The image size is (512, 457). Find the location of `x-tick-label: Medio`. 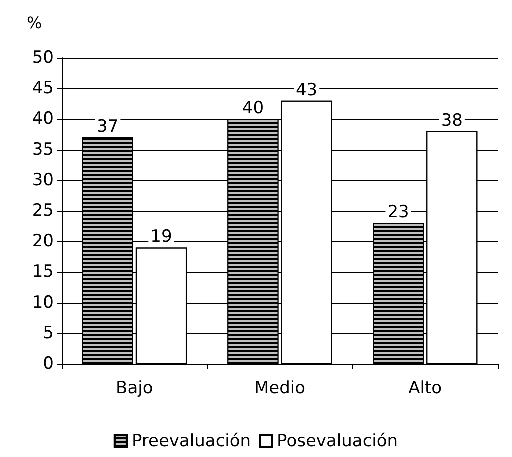

x-tick-label: Medio is located at coordinates (280, 388).